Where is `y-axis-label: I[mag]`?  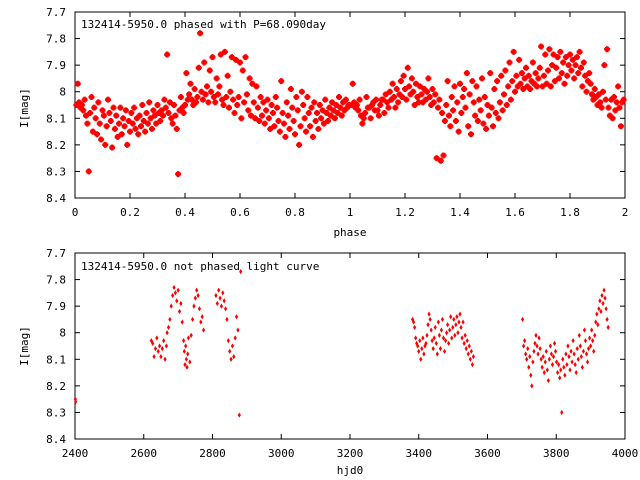 y-axis-label: I[mag] is located at coordinates (24, 108).